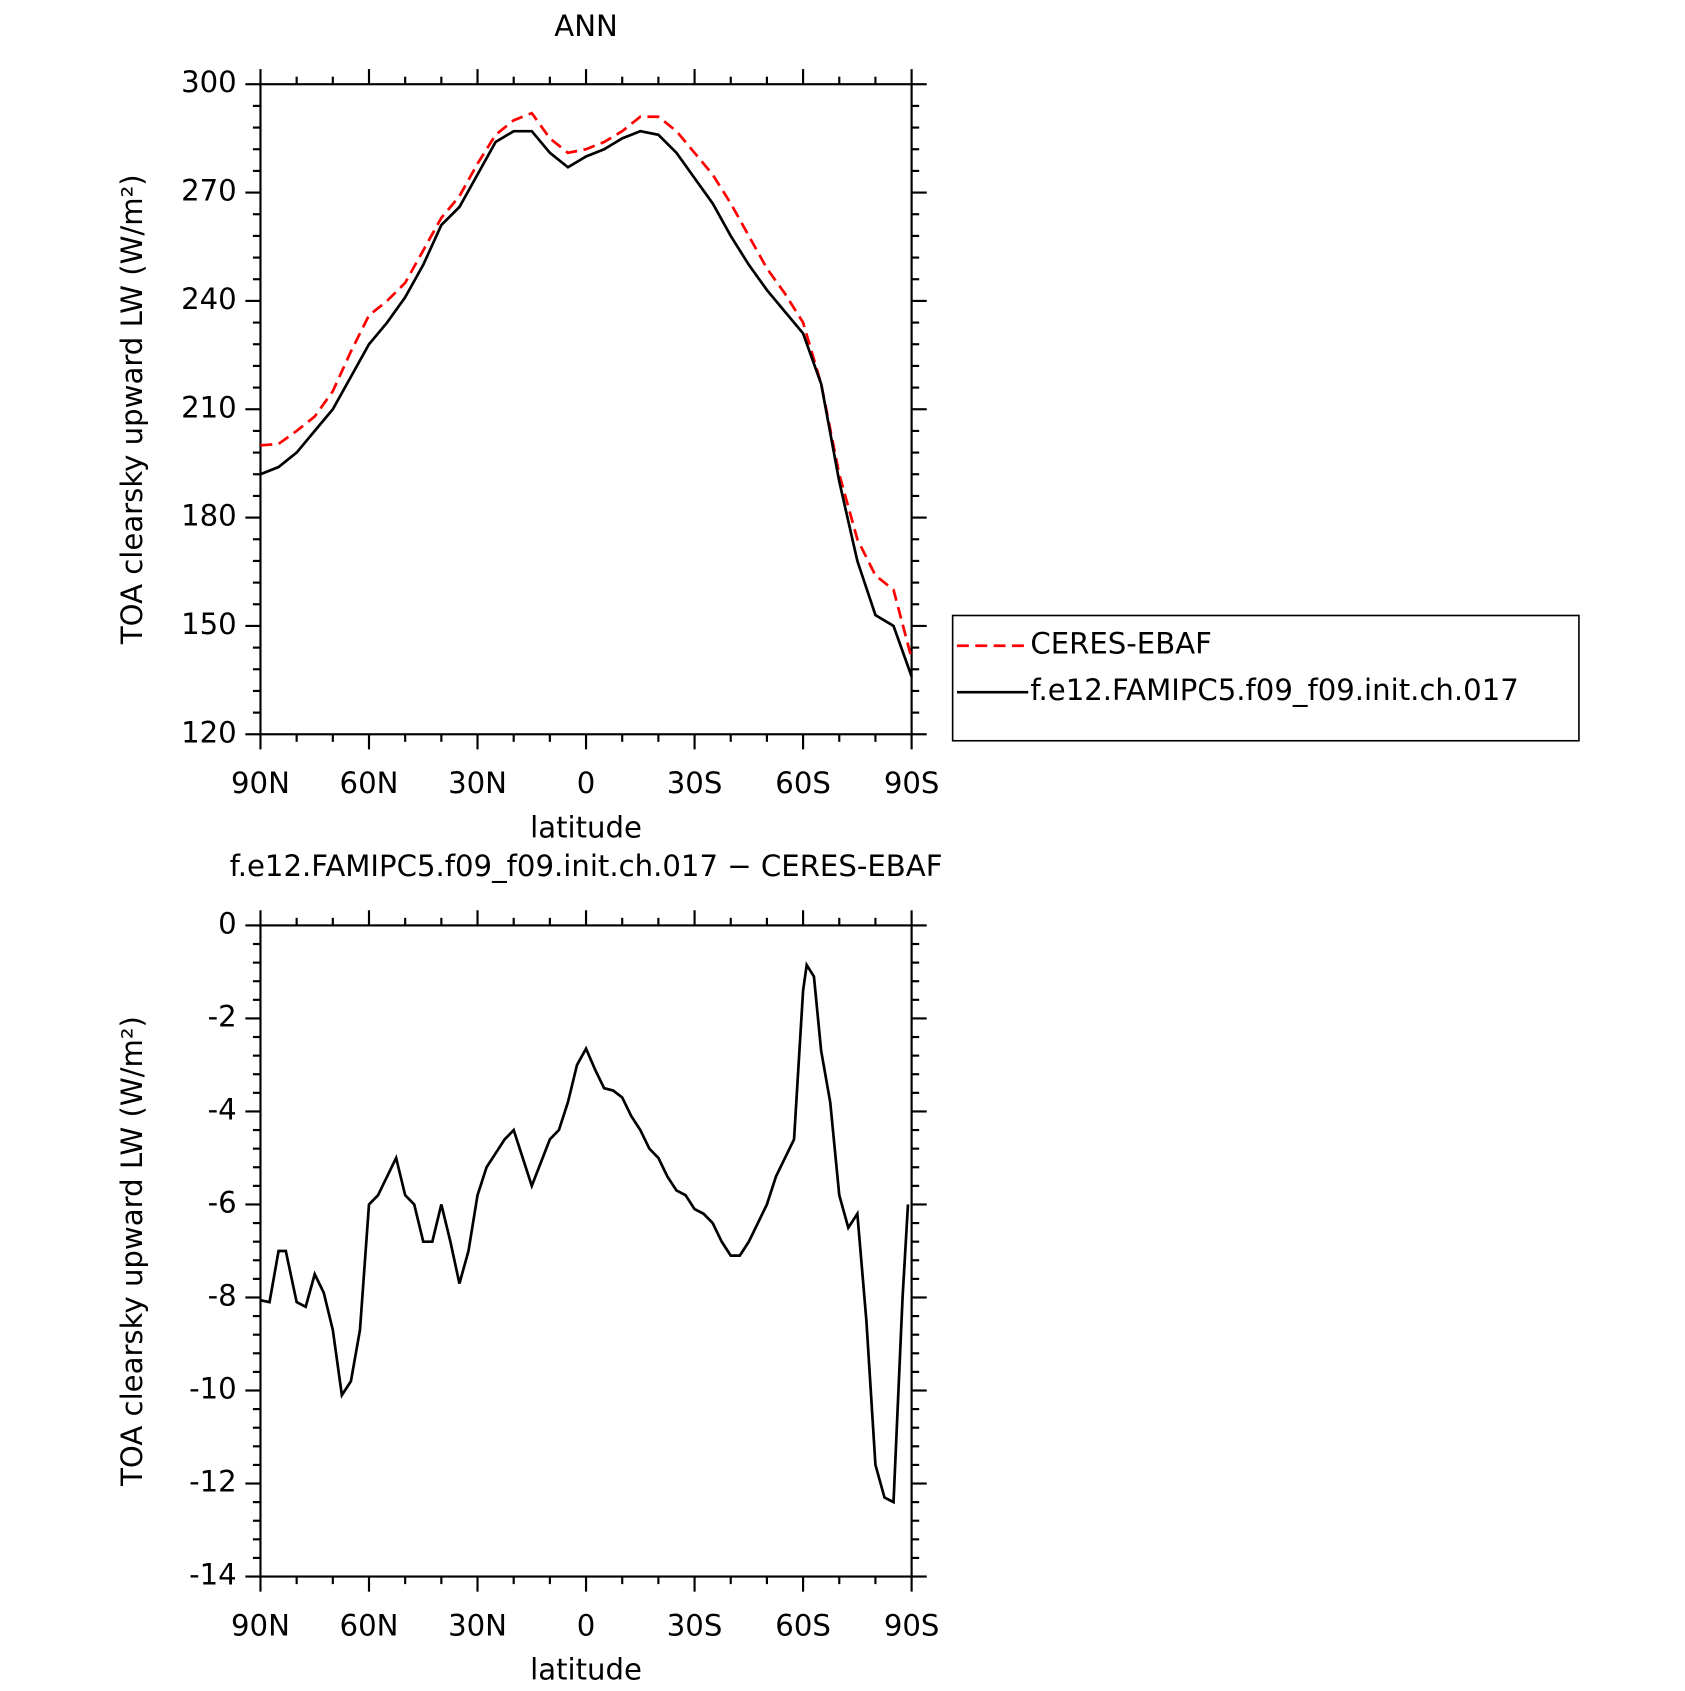  I want to click on y-tick-label: -6, so click(222, 1202).